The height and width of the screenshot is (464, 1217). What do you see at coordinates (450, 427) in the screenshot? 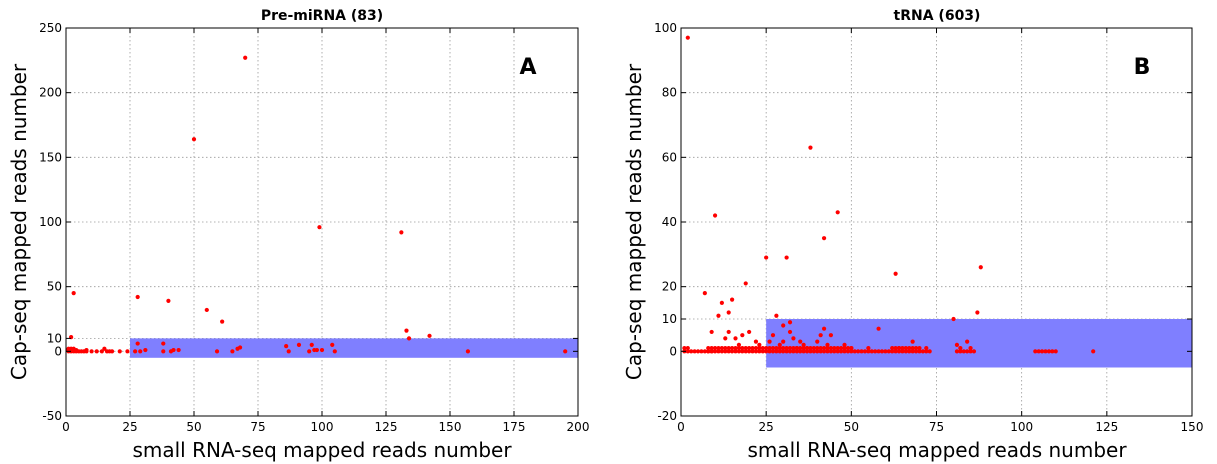
I see `panel-a-xtick-label: 150` at bounding box center [450, 427].